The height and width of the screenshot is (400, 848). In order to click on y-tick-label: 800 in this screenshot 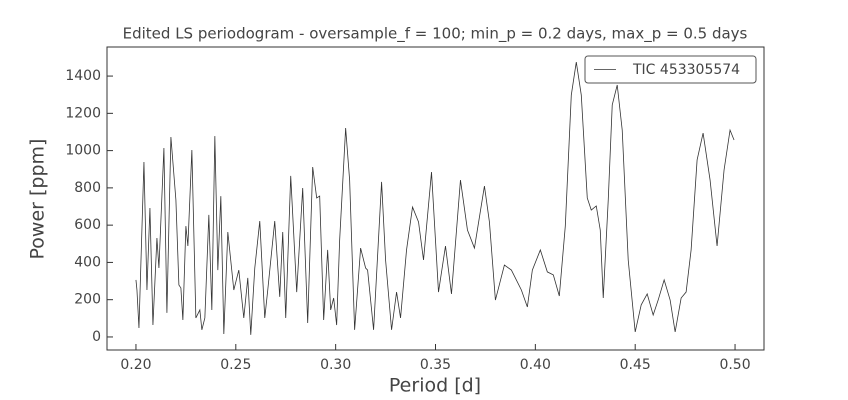, I will do `click(87, 188)`.